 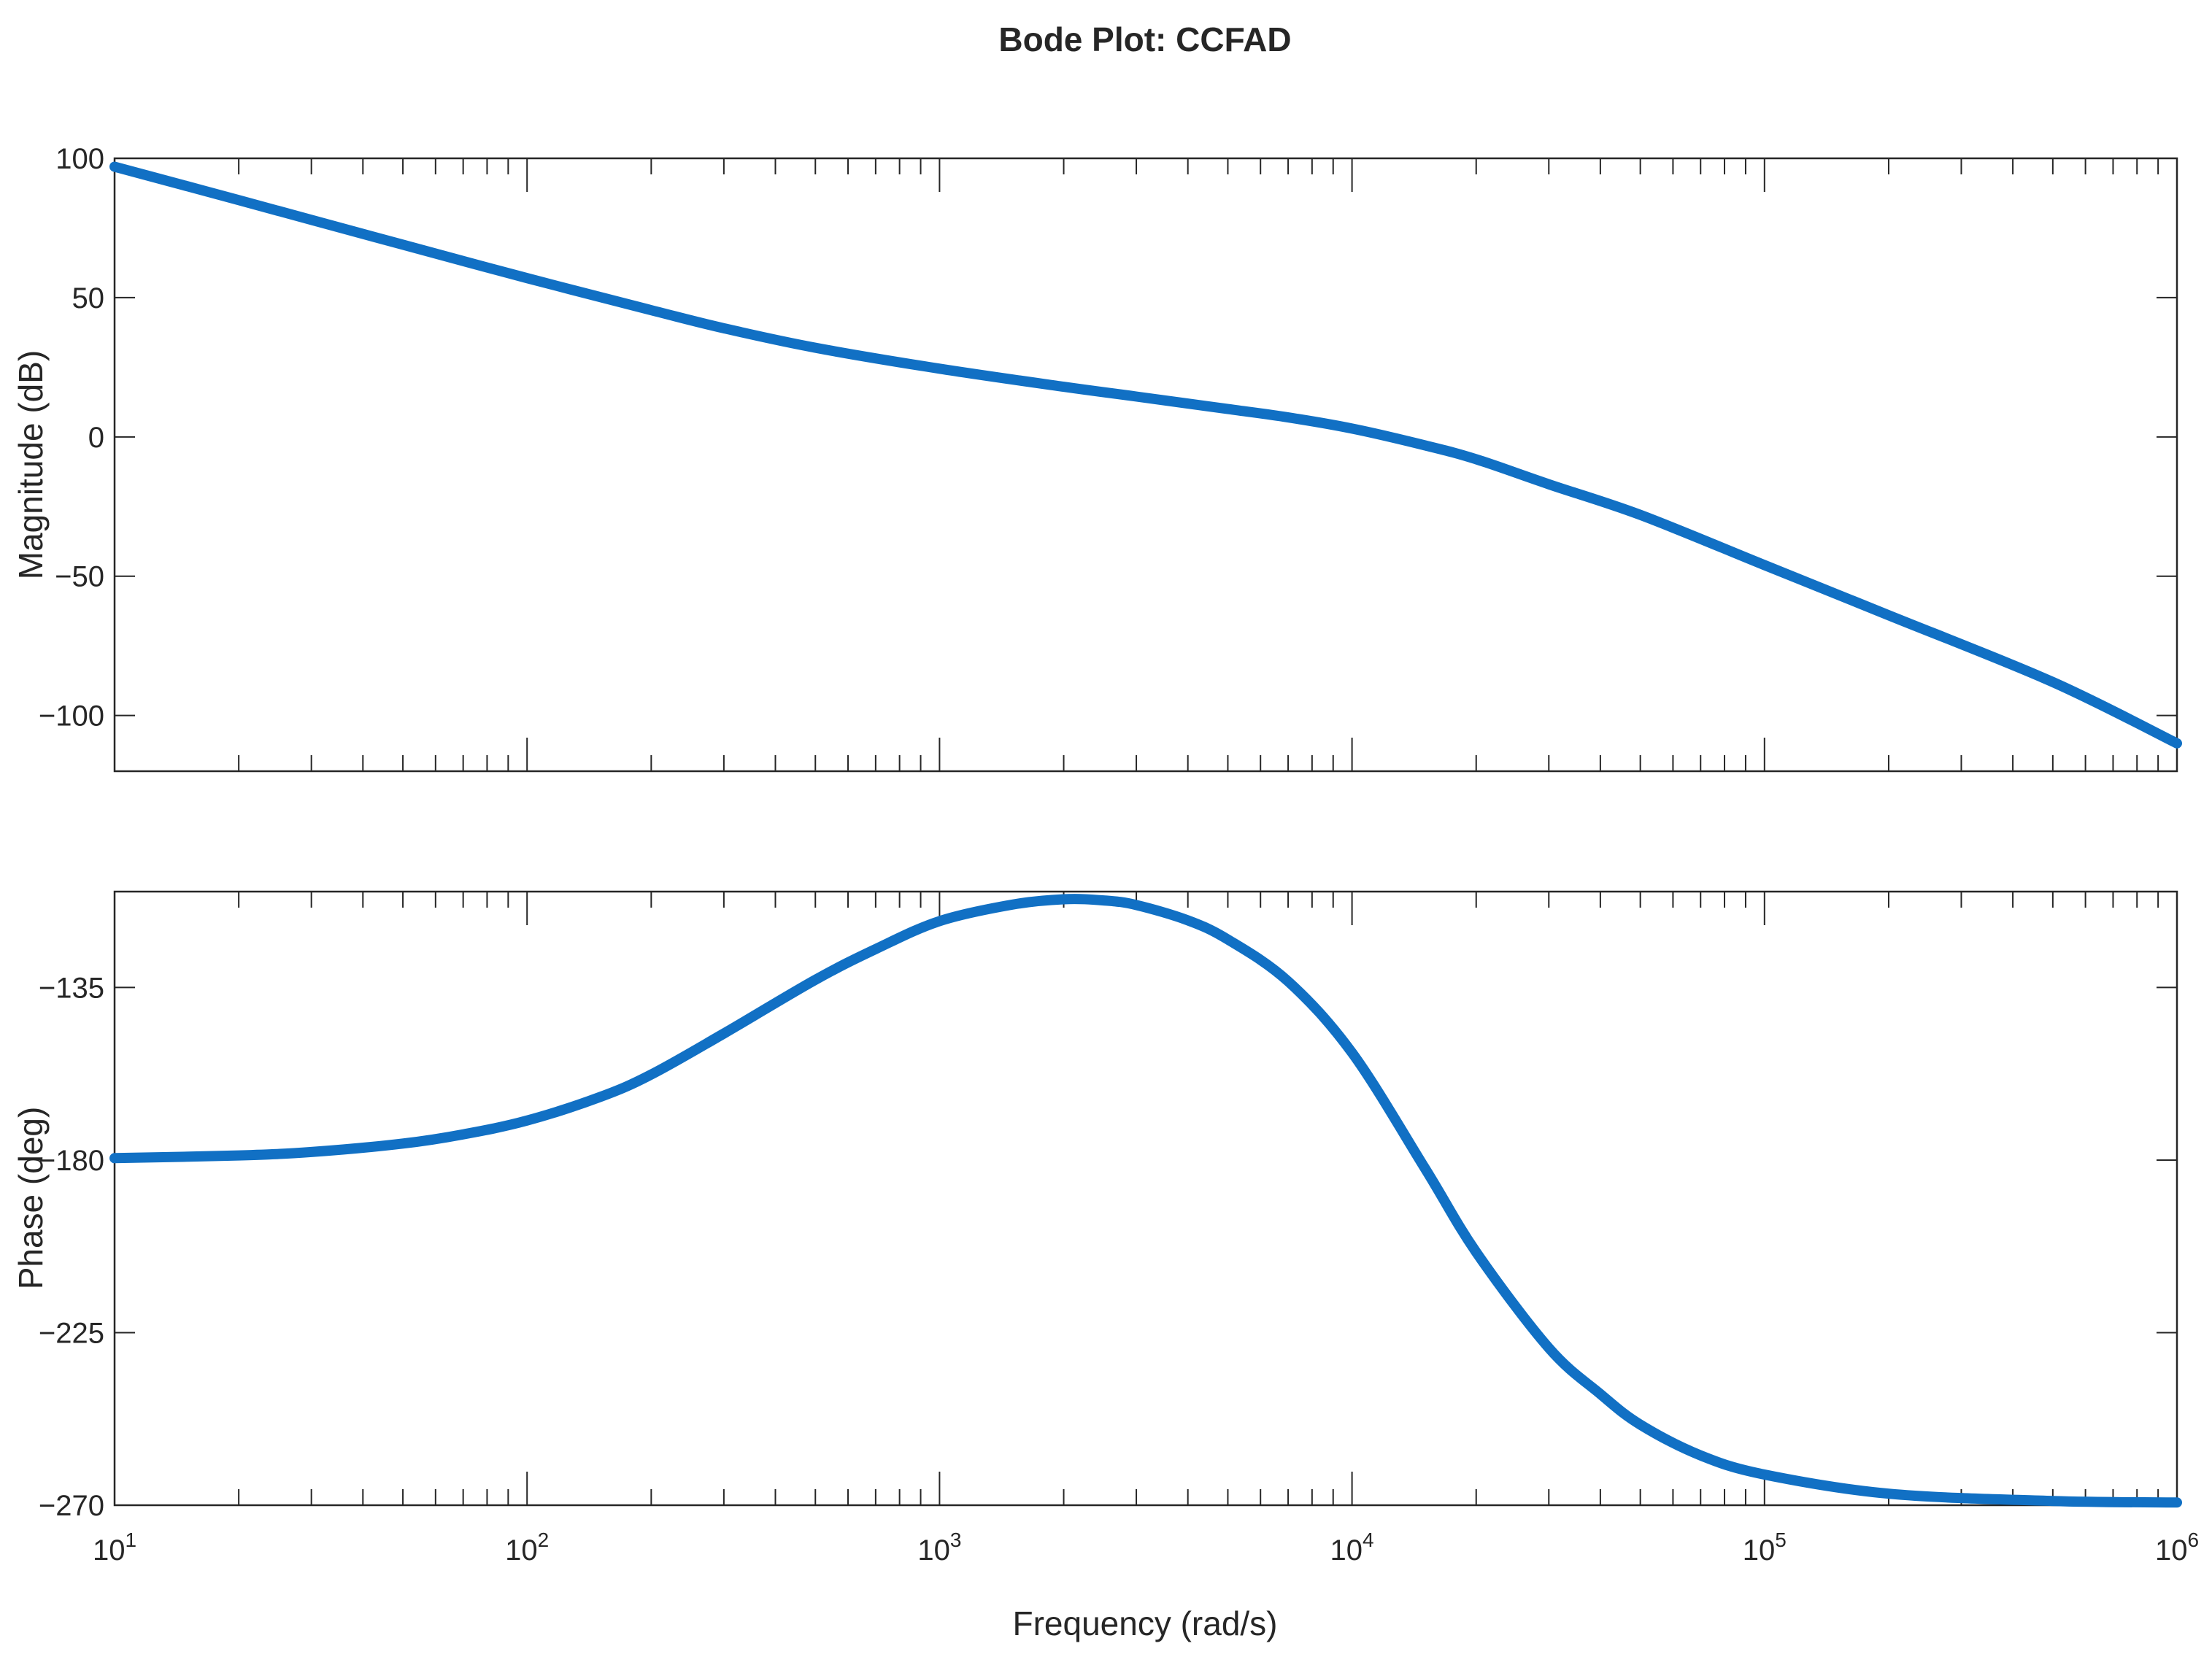 What do you see at coordinates (71, 1333) in the screenshot?
I see `y-tick-label: −225` at bounding box center [71, 1333].